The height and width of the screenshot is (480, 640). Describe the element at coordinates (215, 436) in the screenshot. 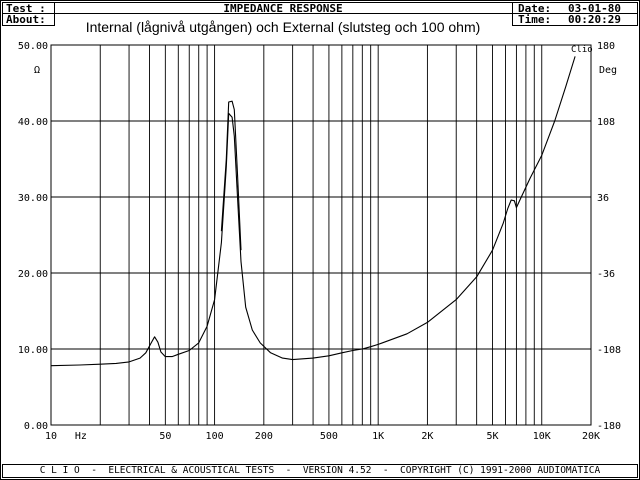

I see `x-tick-label: 100` at that location.